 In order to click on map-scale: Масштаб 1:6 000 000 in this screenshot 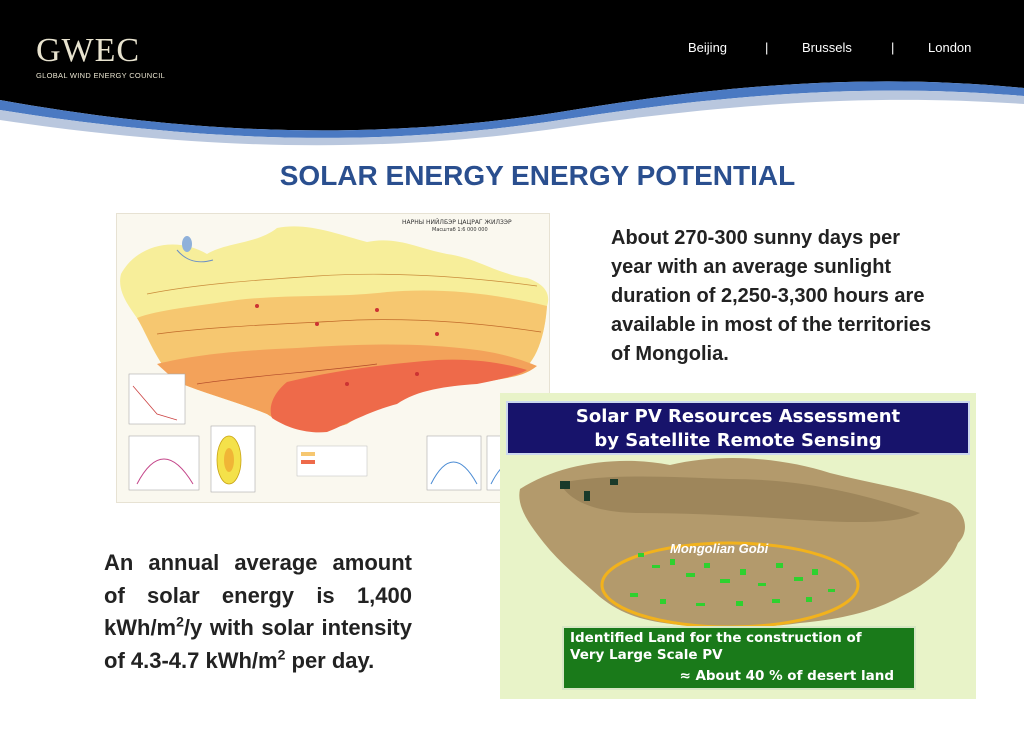, I will do `click(460, 230)`.